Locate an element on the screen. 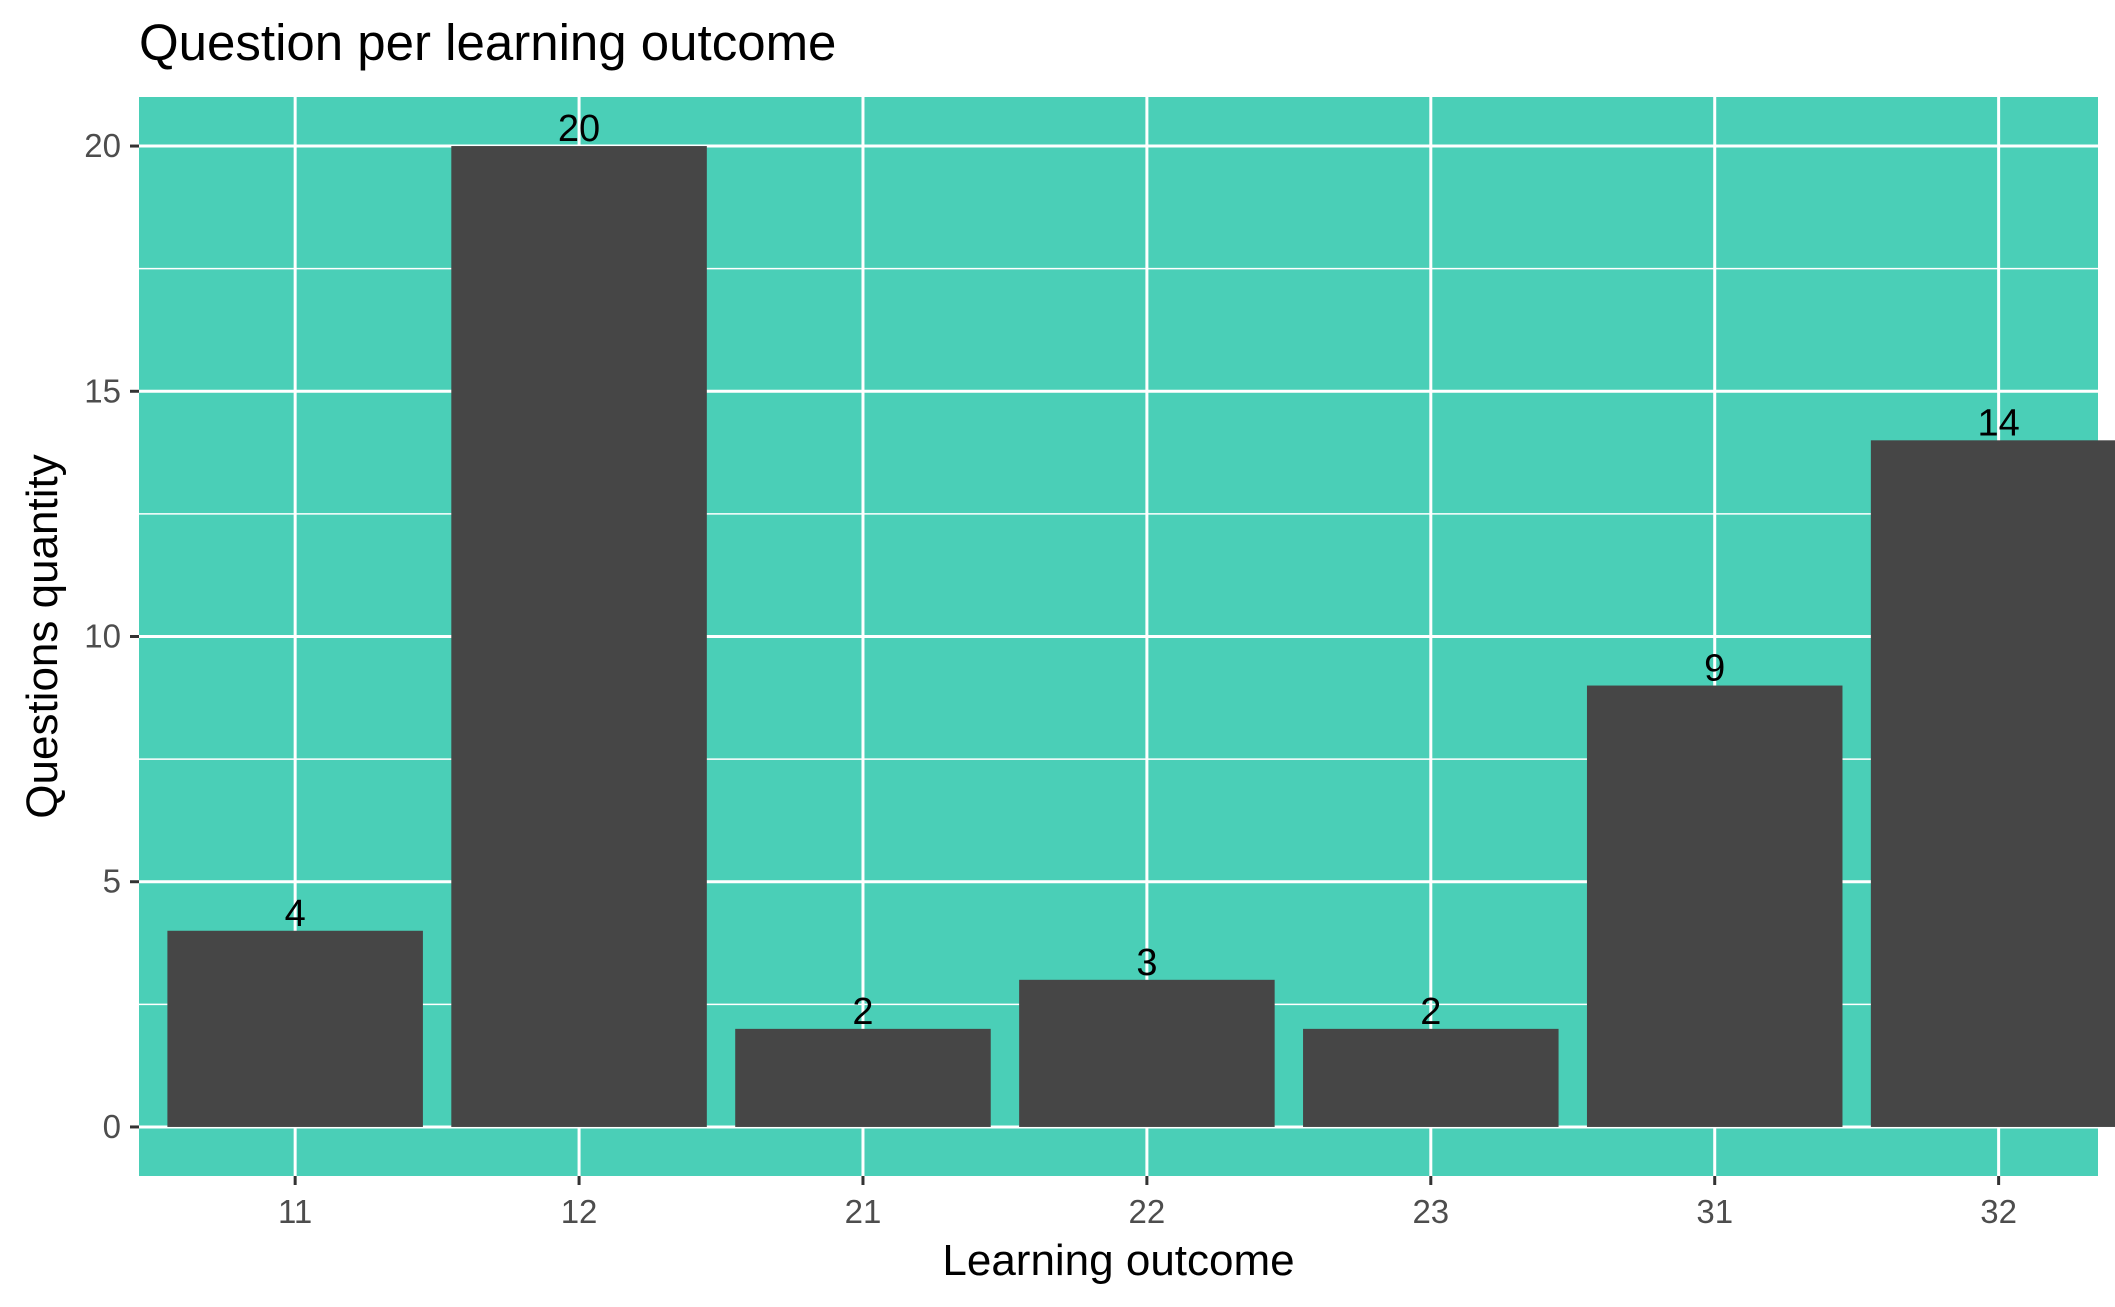 The height and width of the screenshot is (1307, 2115). x-axis: 11 12 21 22 23 31 32 is located at coordinates (1147, 1203).